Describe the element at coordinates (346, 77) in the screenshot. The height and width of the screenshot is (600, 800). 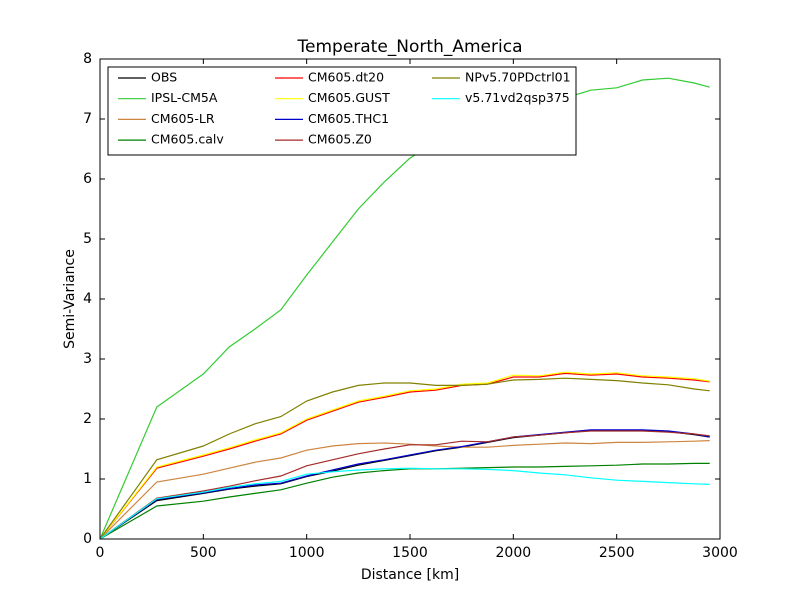
I see `legend-label: CM605.dt20` at that location.